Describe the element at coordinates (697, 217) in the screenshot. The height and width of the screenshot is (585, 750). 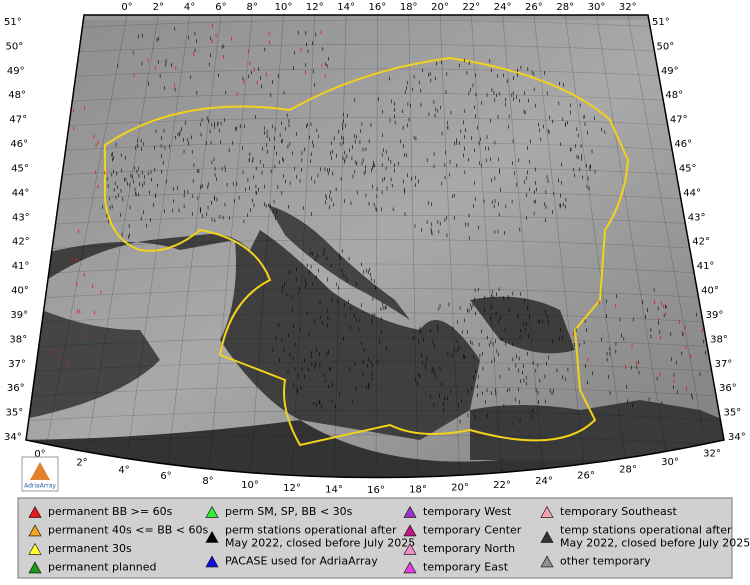
I see `lat-label-right: 43°` at that location.